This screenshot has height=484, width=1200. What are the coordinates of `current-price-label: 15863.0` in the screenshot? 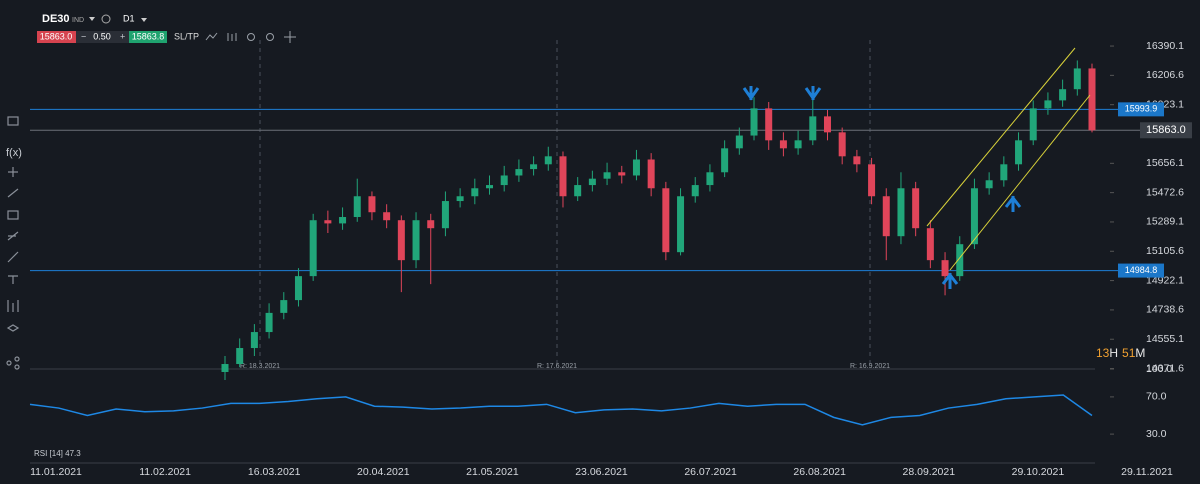 It's located at (1166, 130).